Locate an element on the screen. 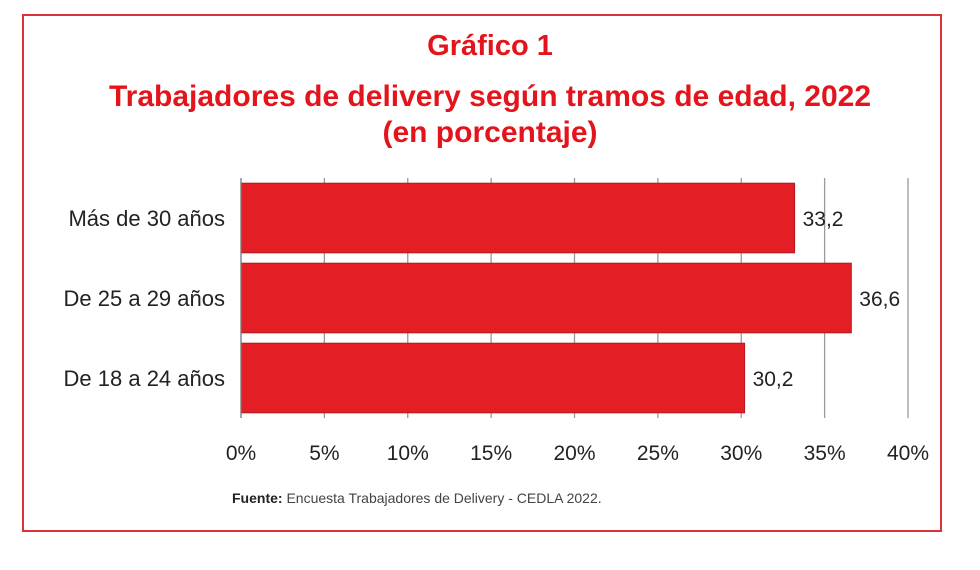 The height and width of the screenshot is (570, 980). chart-subtitle: (en porcentaje) is located at coordinates (490, 132).